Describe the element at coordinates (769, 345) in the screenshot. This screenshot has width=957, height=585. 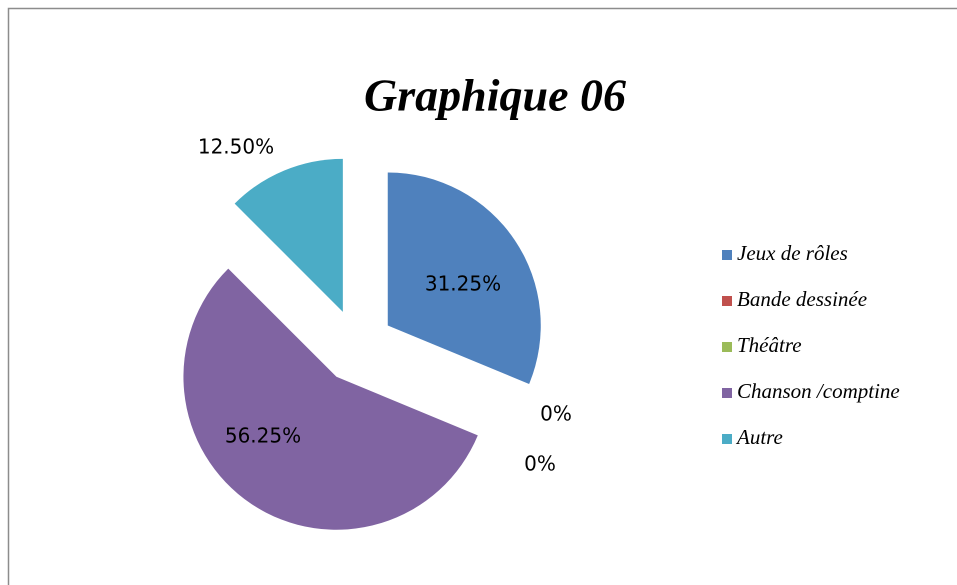
I see `legend-label: Théâtre` at that location.